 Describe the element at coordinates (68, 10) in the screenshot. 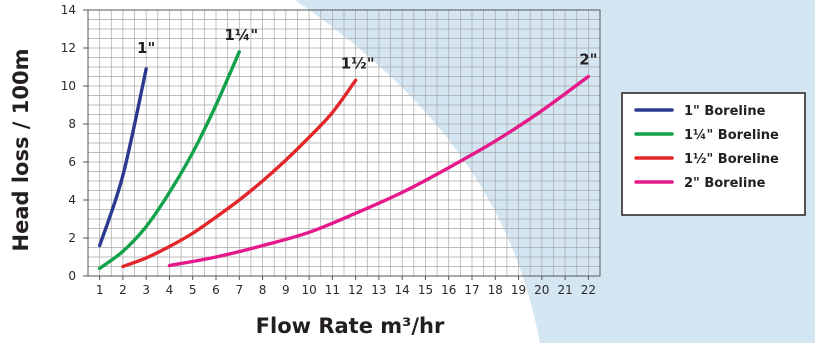

I see `y-tick-label: 14` at that location.